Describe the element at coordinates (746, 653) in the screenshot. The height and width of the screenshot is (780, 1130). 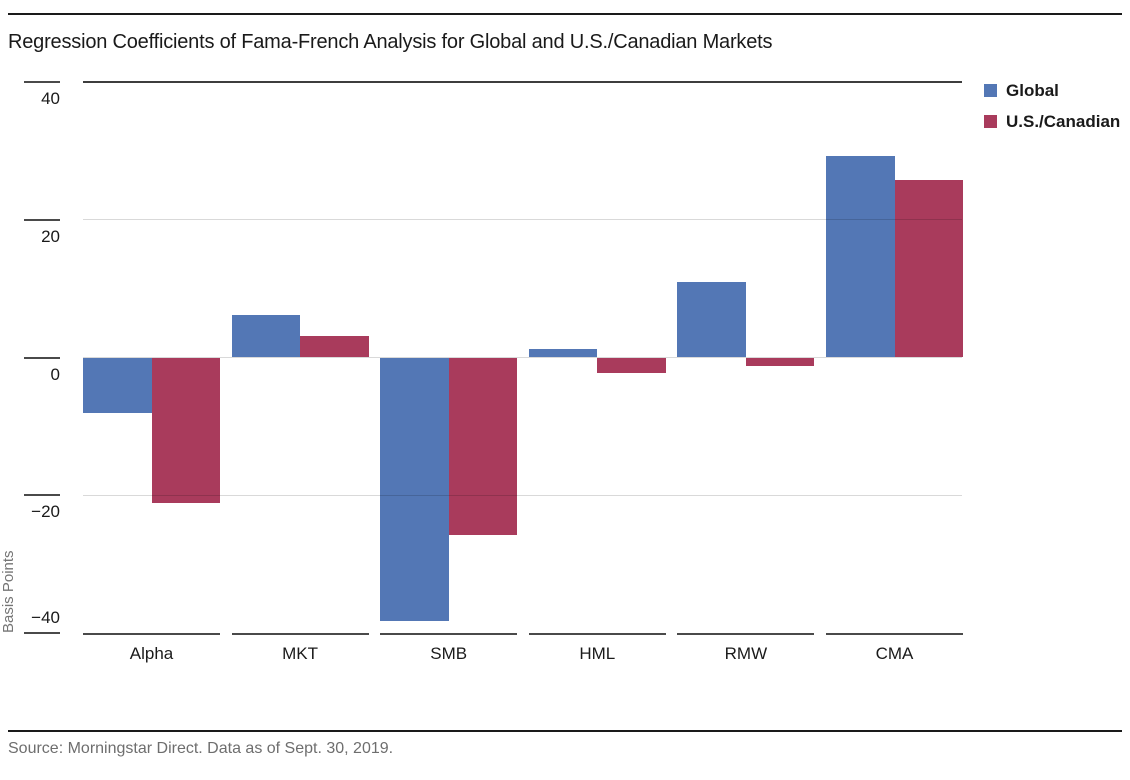
I see `x-category-label-rmw: RMW` at that location.